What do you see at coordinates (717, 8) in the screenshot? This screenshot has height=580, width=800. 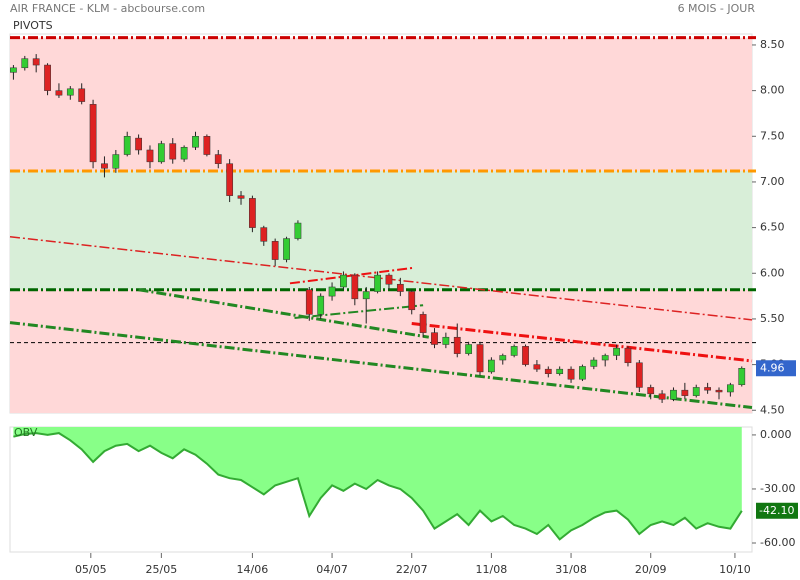 I see `period: 6 MOIS - JOUR` at bounding box center [717, 8].